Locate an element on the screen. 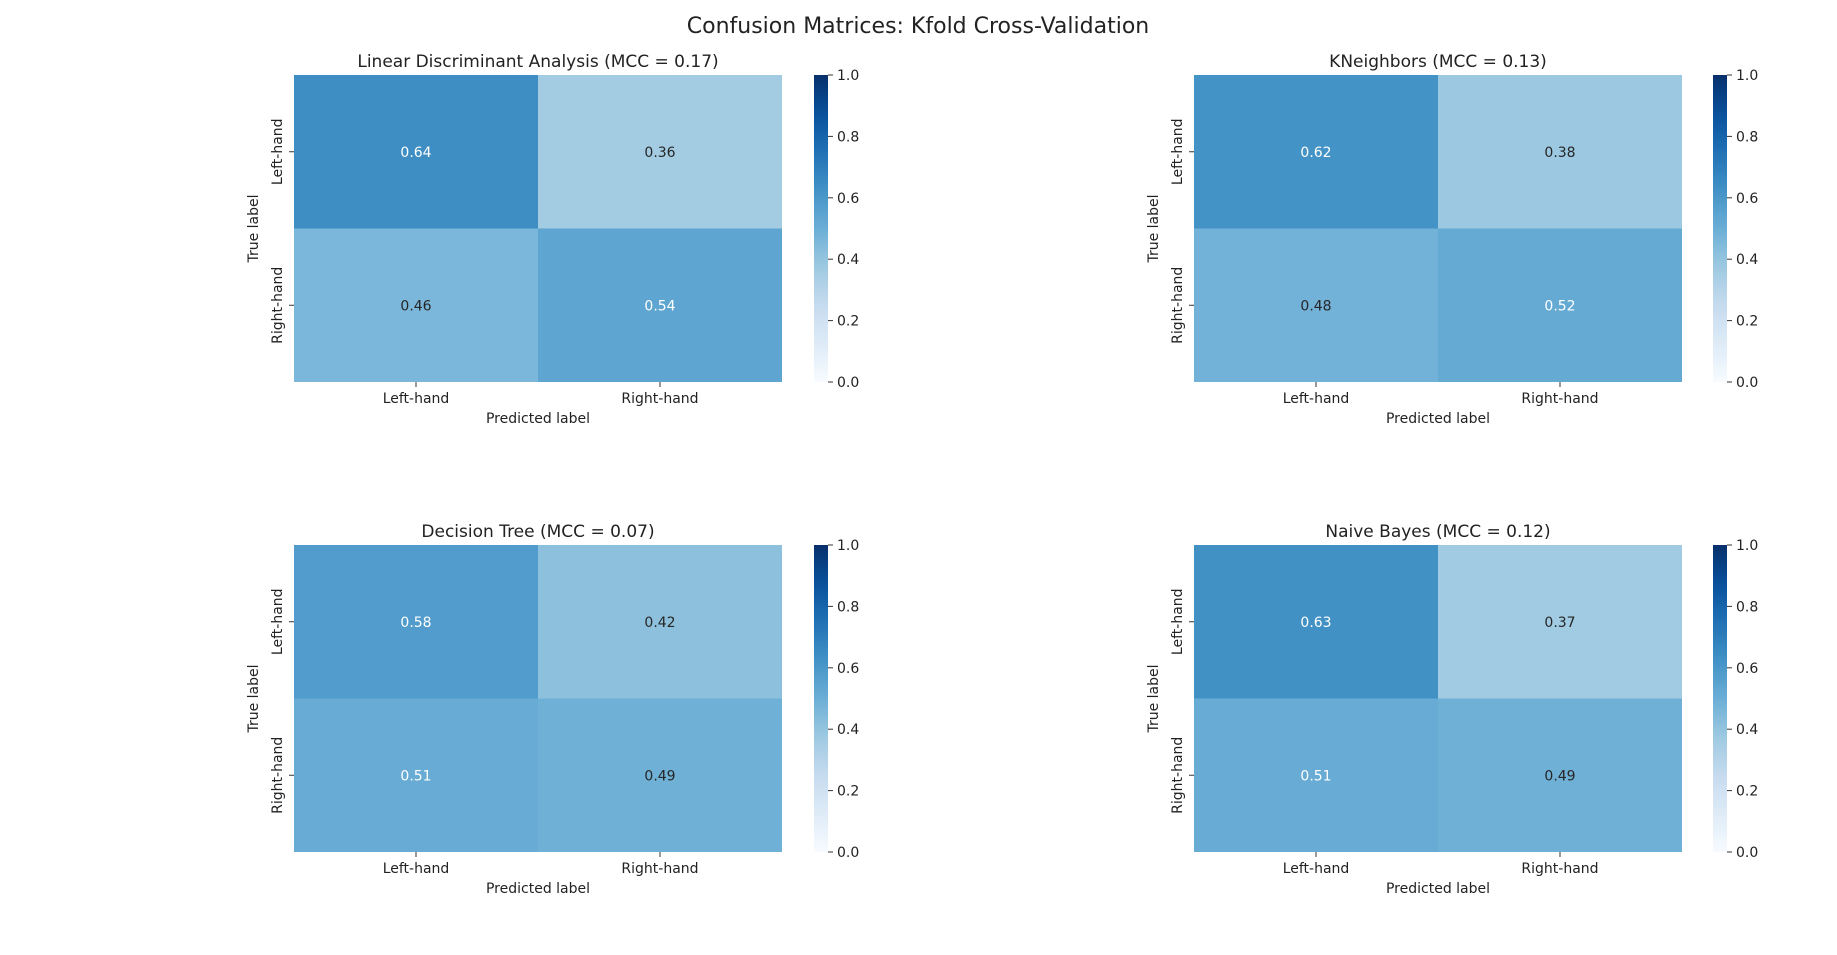 This screenshot has width=1837, height=955. cell-value-label: 0.52 is located at coordinates (1559, 306).